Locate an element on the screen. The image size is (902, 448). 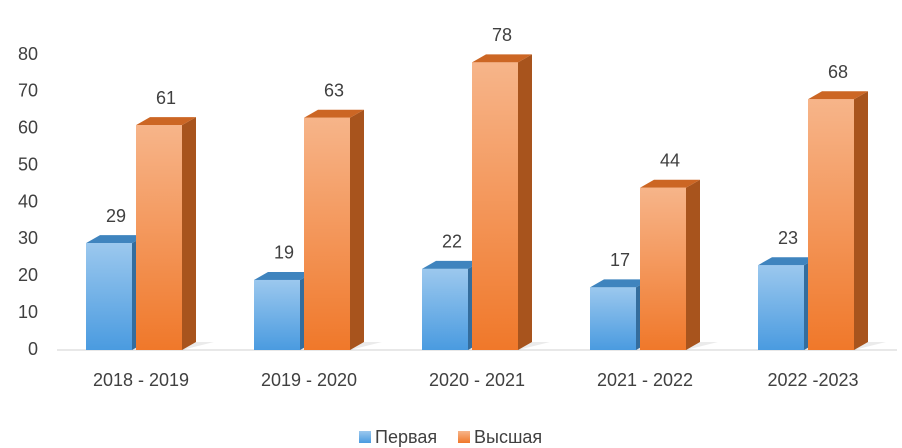
data-label: 63 is located at coordinates (334, 90).